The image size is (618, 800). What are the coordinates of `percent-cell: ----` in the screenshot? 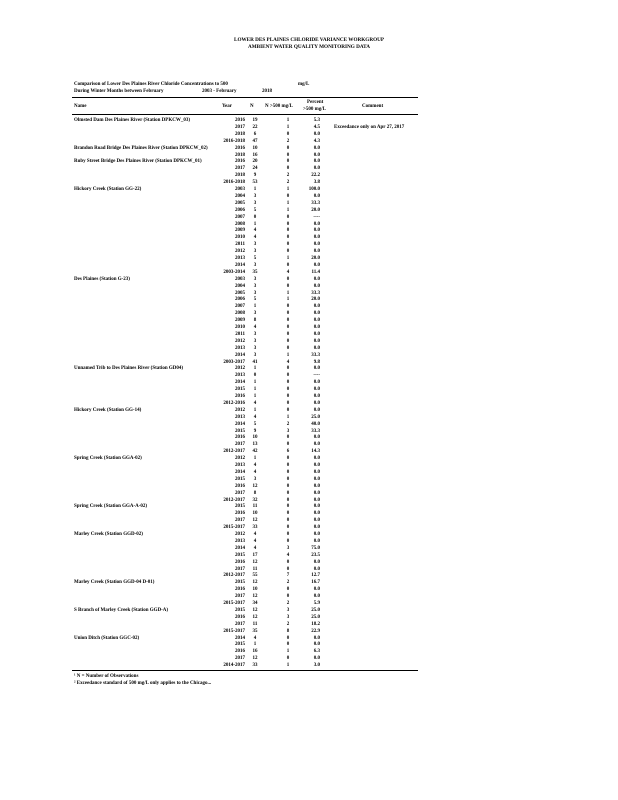 It's located at (316, 217).